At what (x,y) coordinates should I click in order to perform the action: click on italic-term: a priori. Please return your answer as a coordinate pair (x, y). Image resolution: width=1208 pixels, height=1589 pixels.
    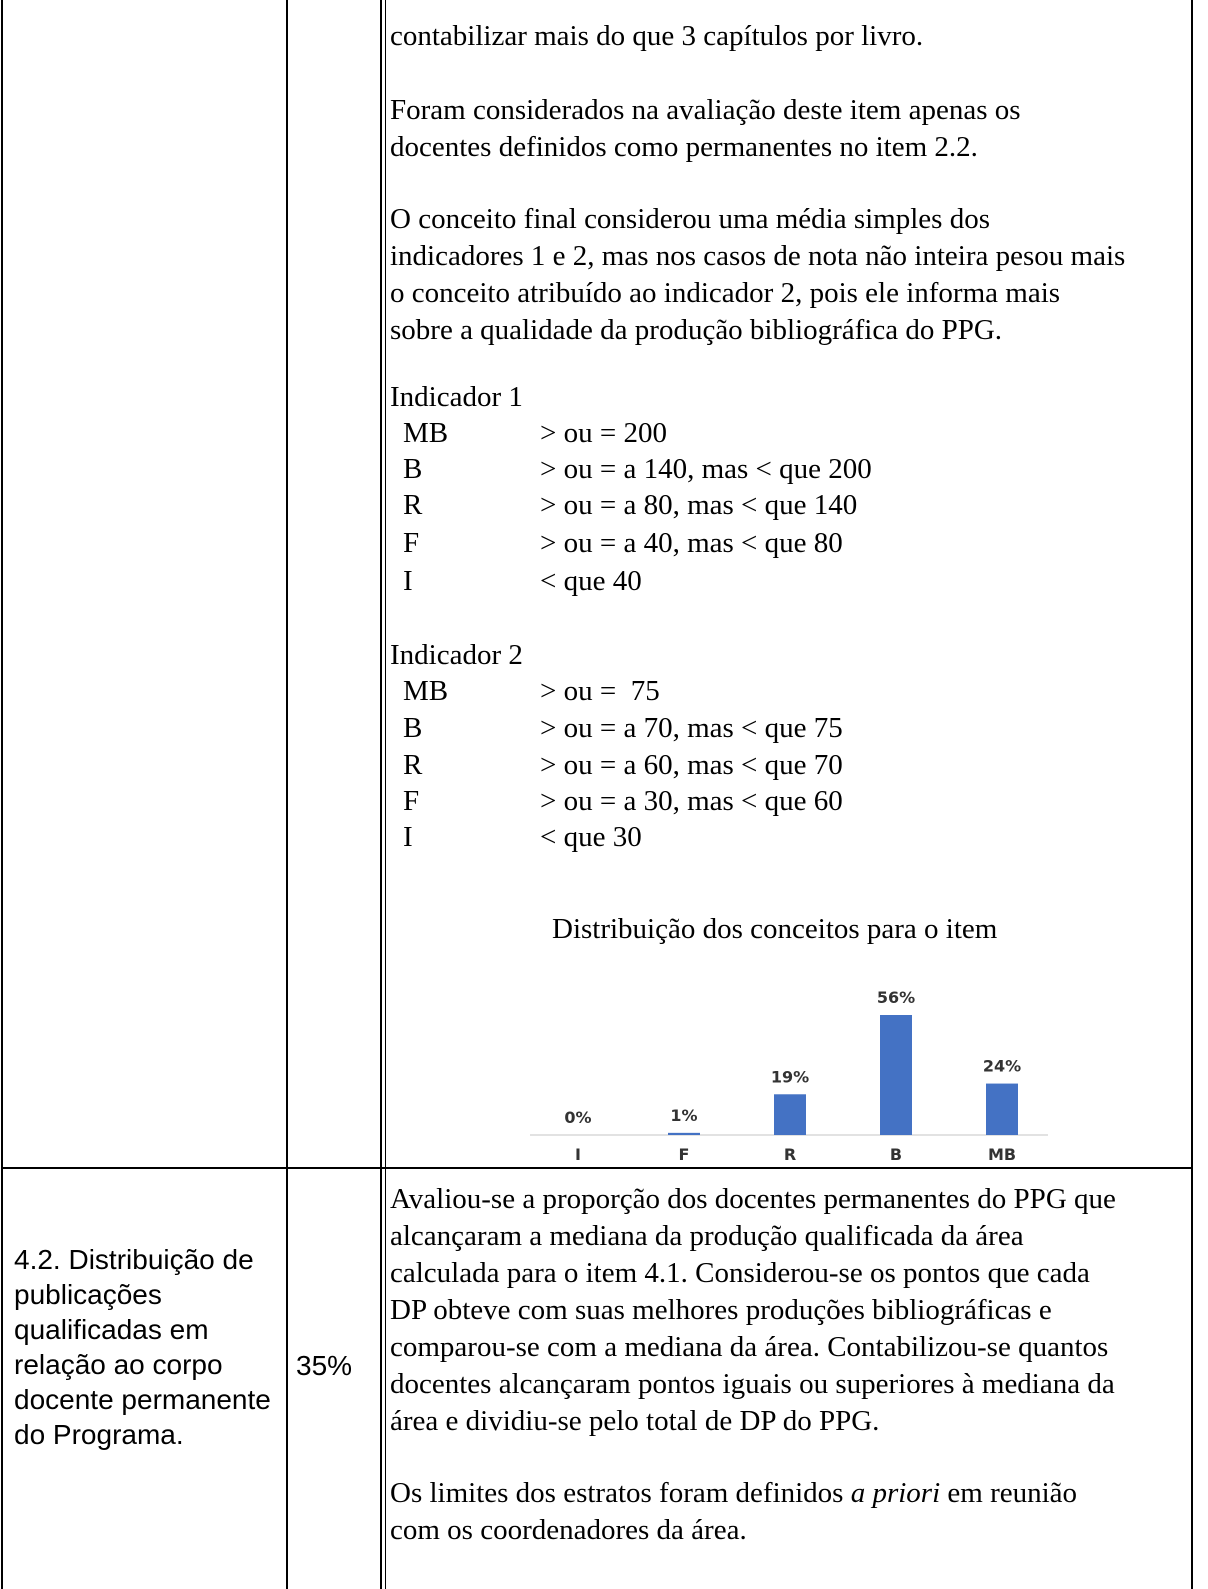
    Looking at the image, I should click on (895, 1493).